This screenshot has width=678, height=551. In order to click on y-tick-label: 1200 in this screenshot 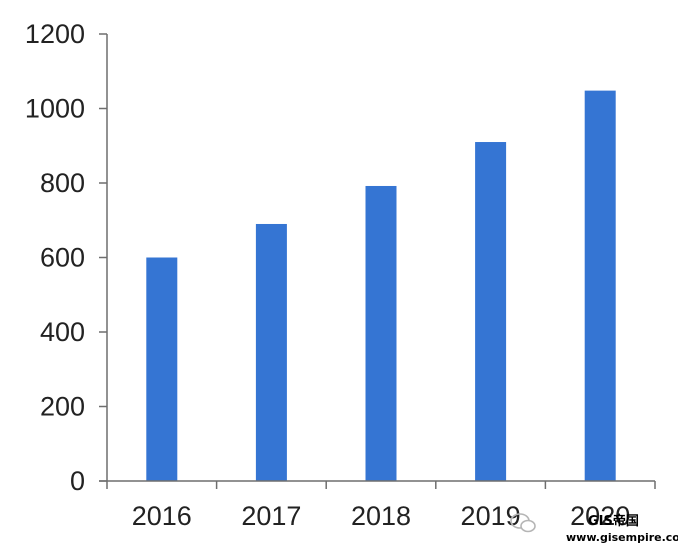, I will do `click(55, 34)`.